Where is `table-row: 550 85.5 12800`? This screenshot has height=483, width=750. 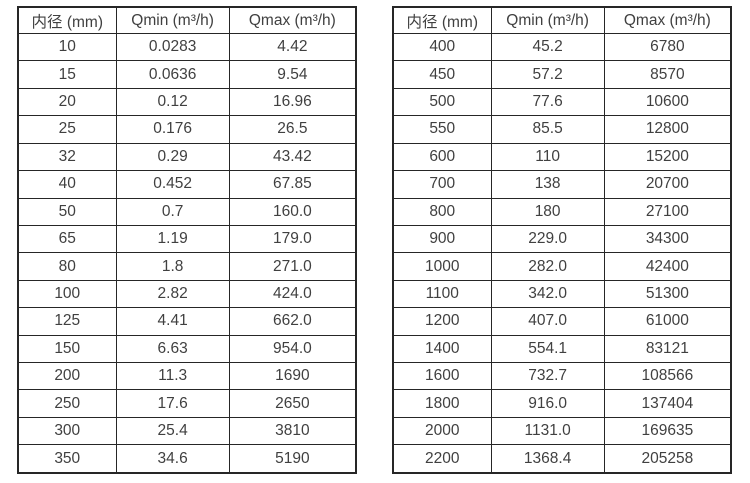 table-row: 550 85.5 12800 is located at coordinates (562, 129).